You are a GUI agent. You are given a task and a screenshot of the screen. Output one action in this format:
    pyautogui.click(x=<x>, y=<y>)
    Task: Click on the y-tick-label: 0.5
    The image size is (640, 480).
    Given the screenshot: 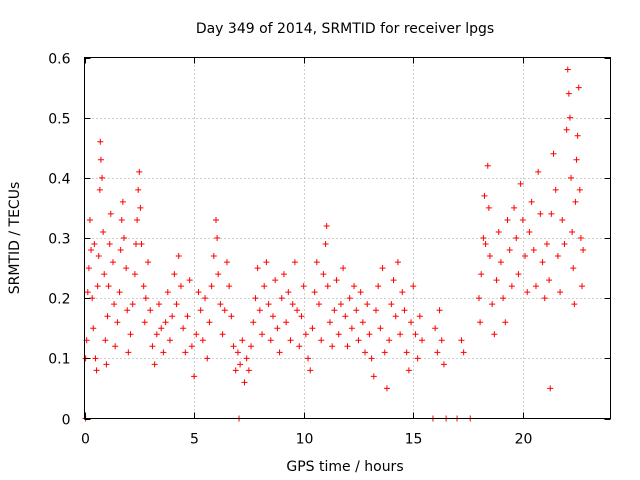 What is the action you would take?
    pyautogui.click(x=59, y=120)
    